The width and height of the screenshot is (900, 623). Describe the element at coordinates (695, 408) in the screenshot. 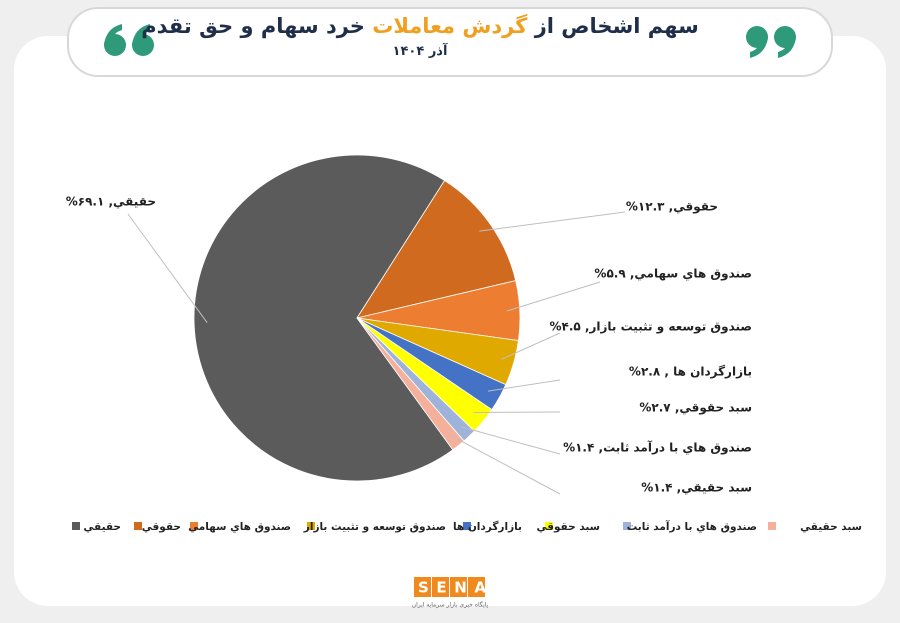

I see `data-label: سبد حقوقي, ۲.۷%` at that location.